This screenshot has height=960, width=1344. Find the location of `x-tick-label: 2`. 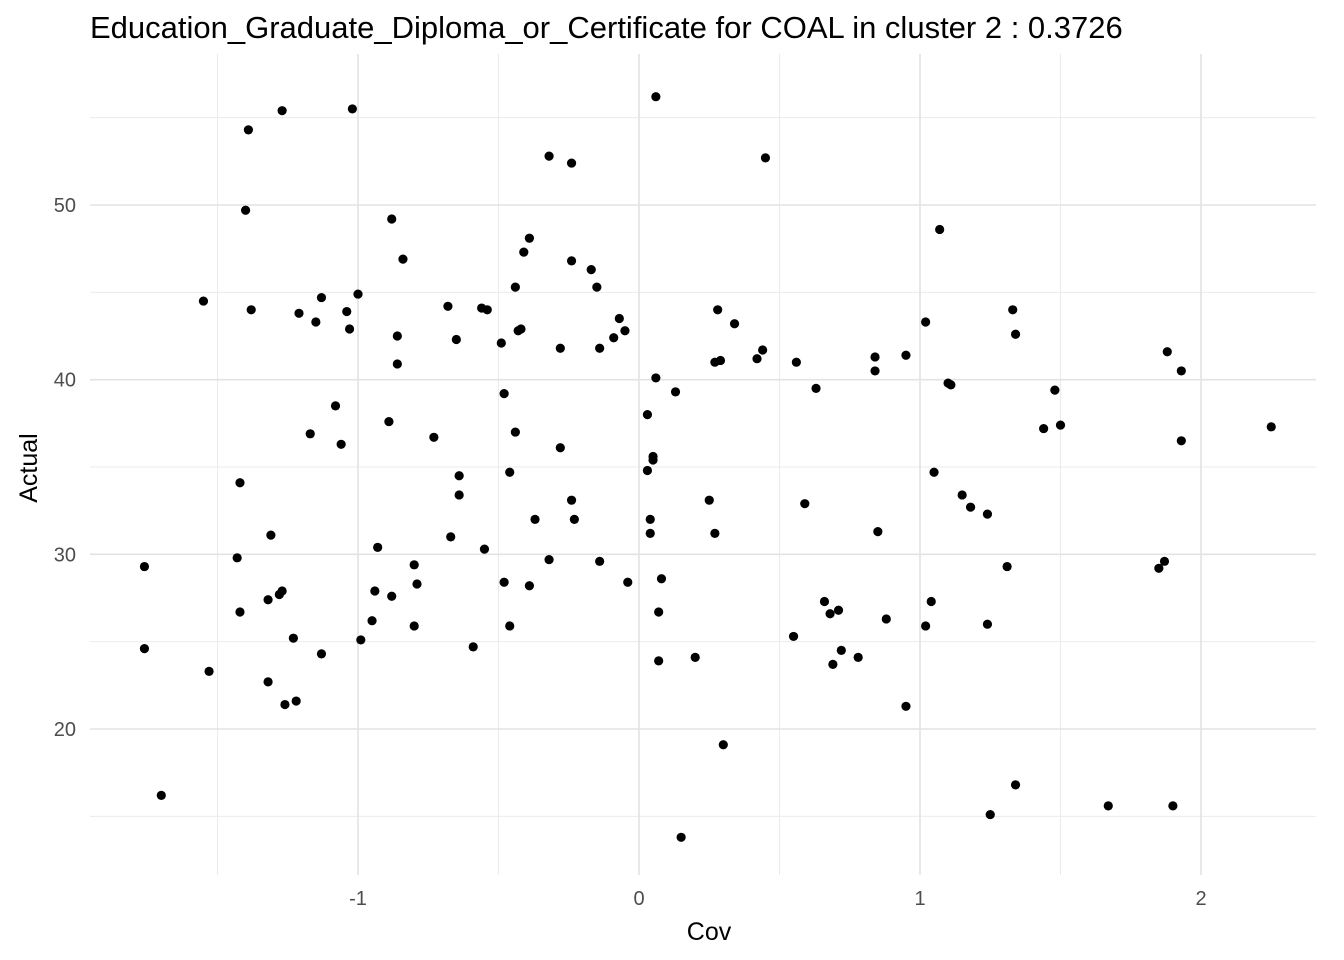

x-tick-label: 2 is located at coordinates (1200, 899).